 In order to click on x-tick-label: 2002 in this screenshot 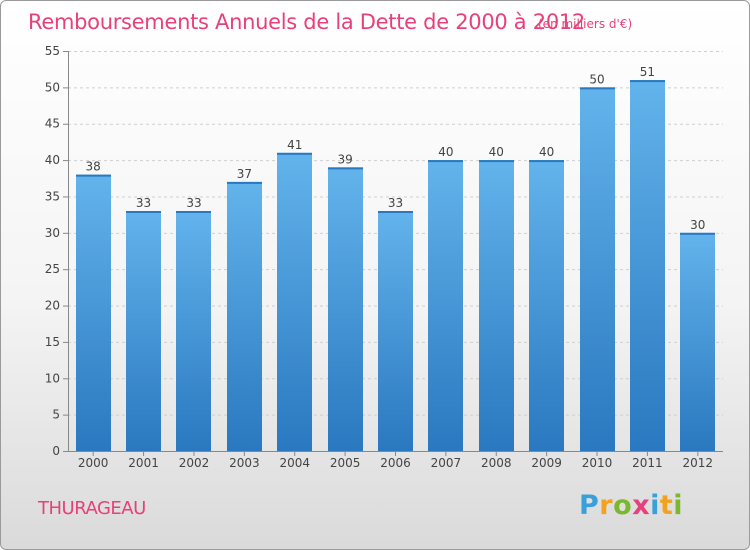, I will do `click(194, 463)`.